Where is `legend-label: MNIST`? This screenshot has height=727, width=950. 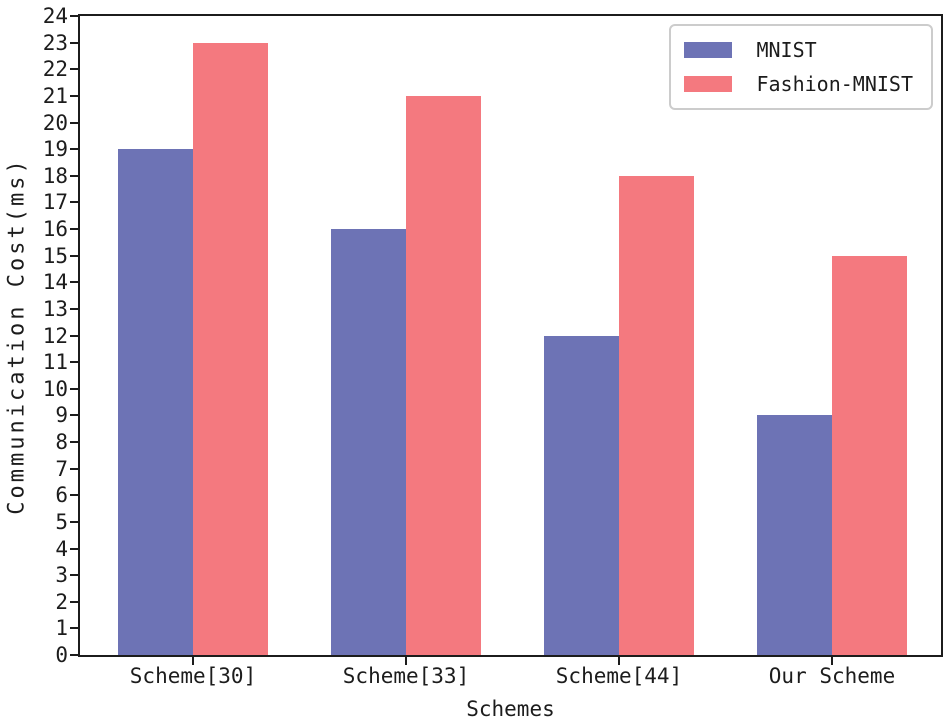
legend-label: MNIST is located at coordinates (786, 50).